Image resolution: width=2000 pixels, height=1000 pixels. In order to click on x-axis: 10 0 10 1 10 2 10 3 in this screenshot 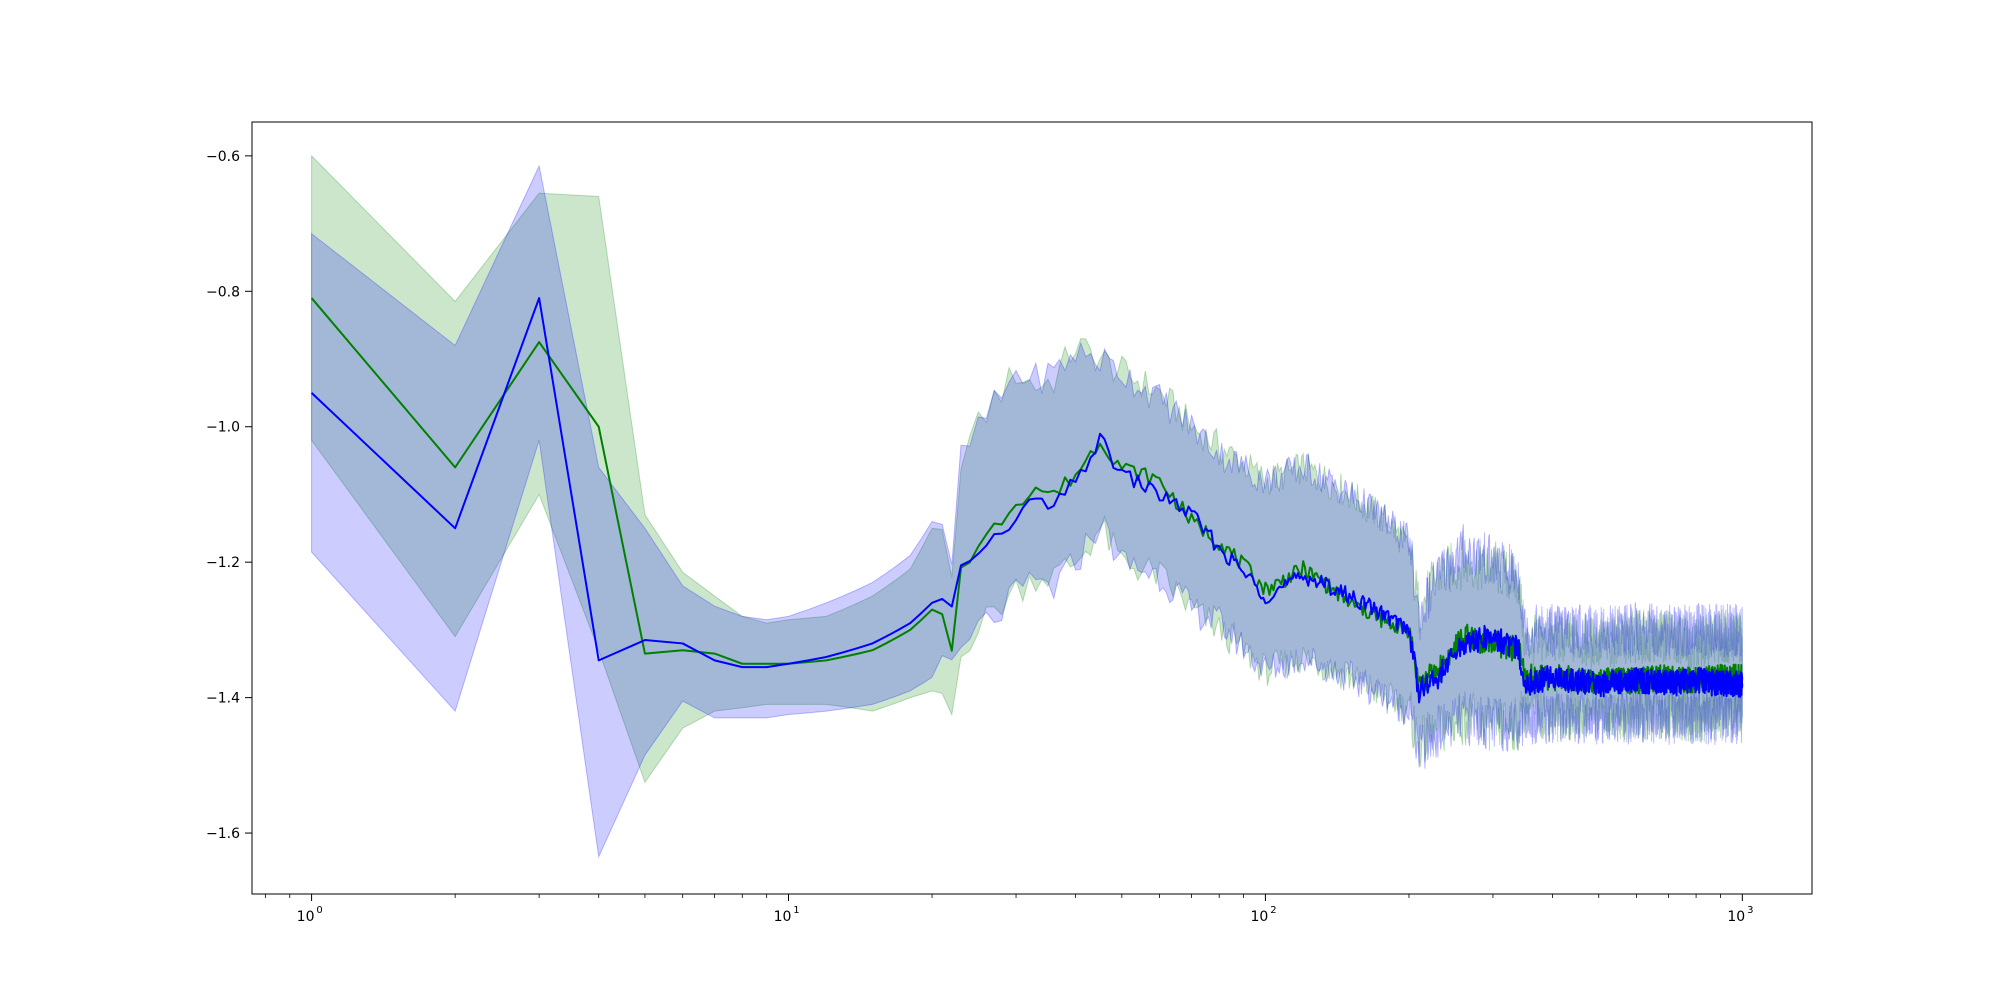, I will do `click(1008, 909)`.